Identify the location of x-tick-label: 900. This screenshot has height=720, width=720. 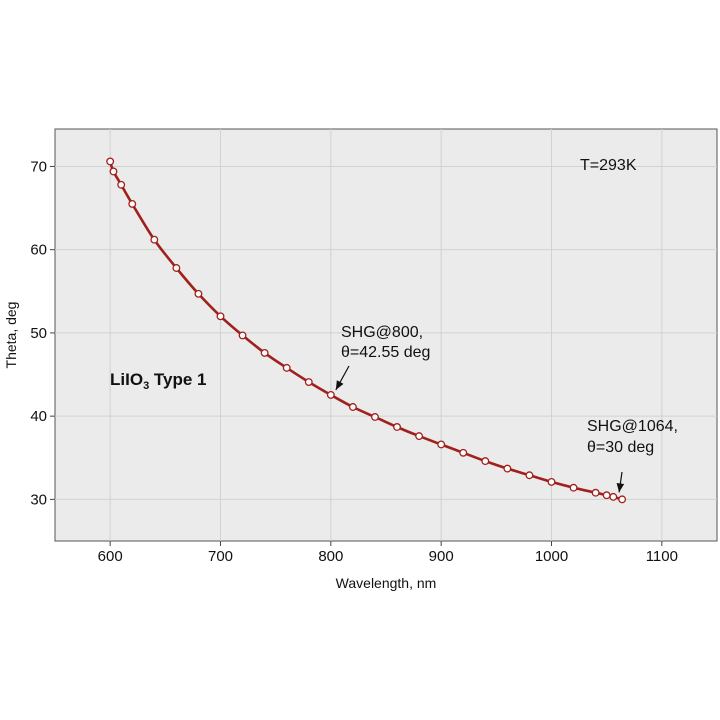
(441, 556).